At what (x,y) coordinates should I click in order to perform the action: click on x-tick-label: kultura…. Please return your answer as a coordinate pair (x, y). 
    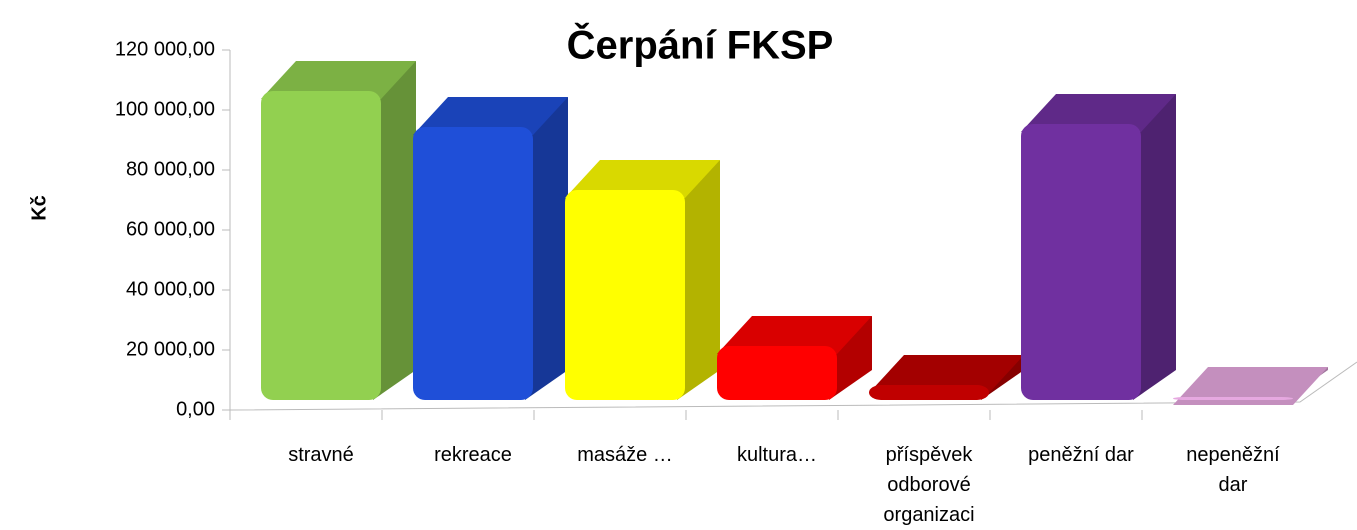
    Looking at the image, I should click on (777, 455).